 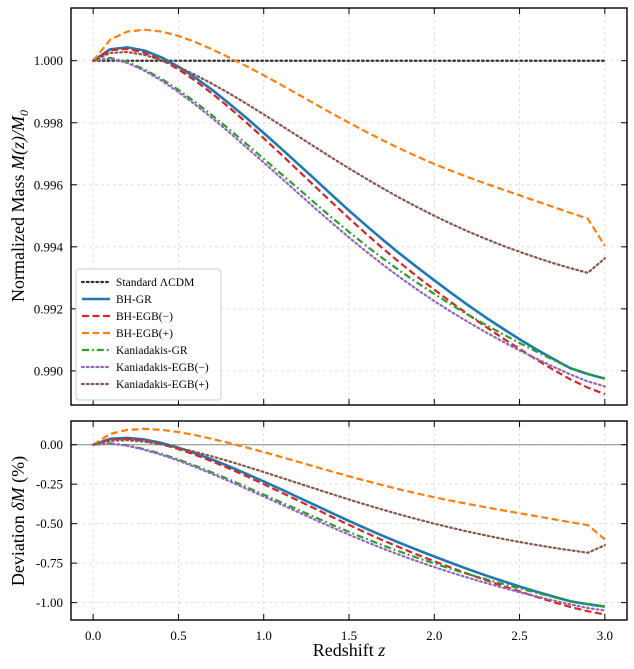 What do you see at coordinates (48, 370) in the screenshot?
I see `top-ytick-label-0: 0.990` at bounding box center [48, 370].